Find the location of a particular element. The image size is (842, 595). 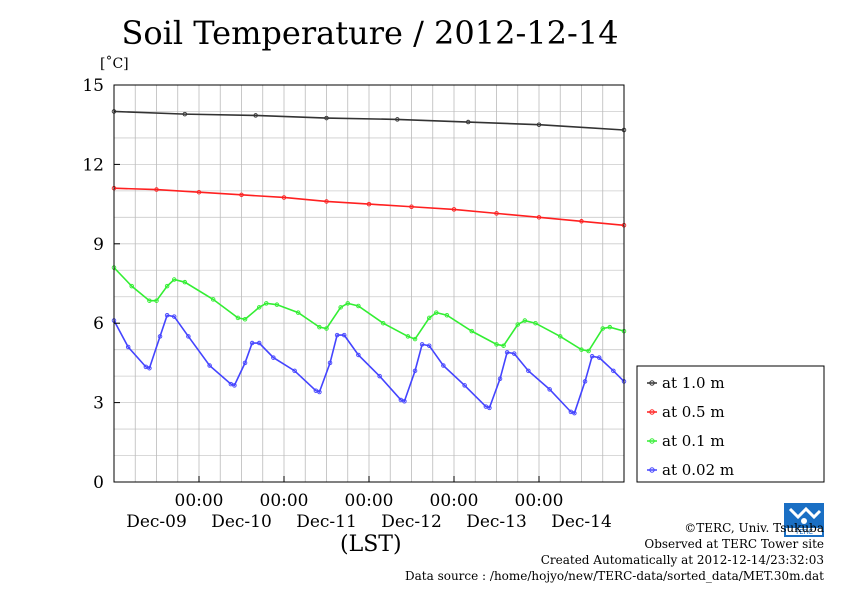

x-tick-date-label: Dec-11 is located at coordinates (326, 522).